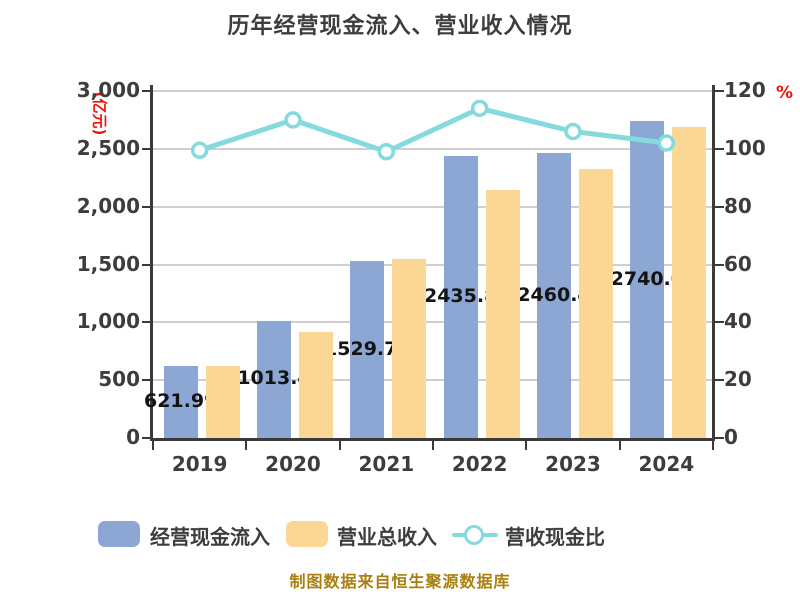 This screenshot has height=600, width=800. Describe the element at coordinates (573, 131) in the screenshot. I see `ratio-marker-2023` at that location.